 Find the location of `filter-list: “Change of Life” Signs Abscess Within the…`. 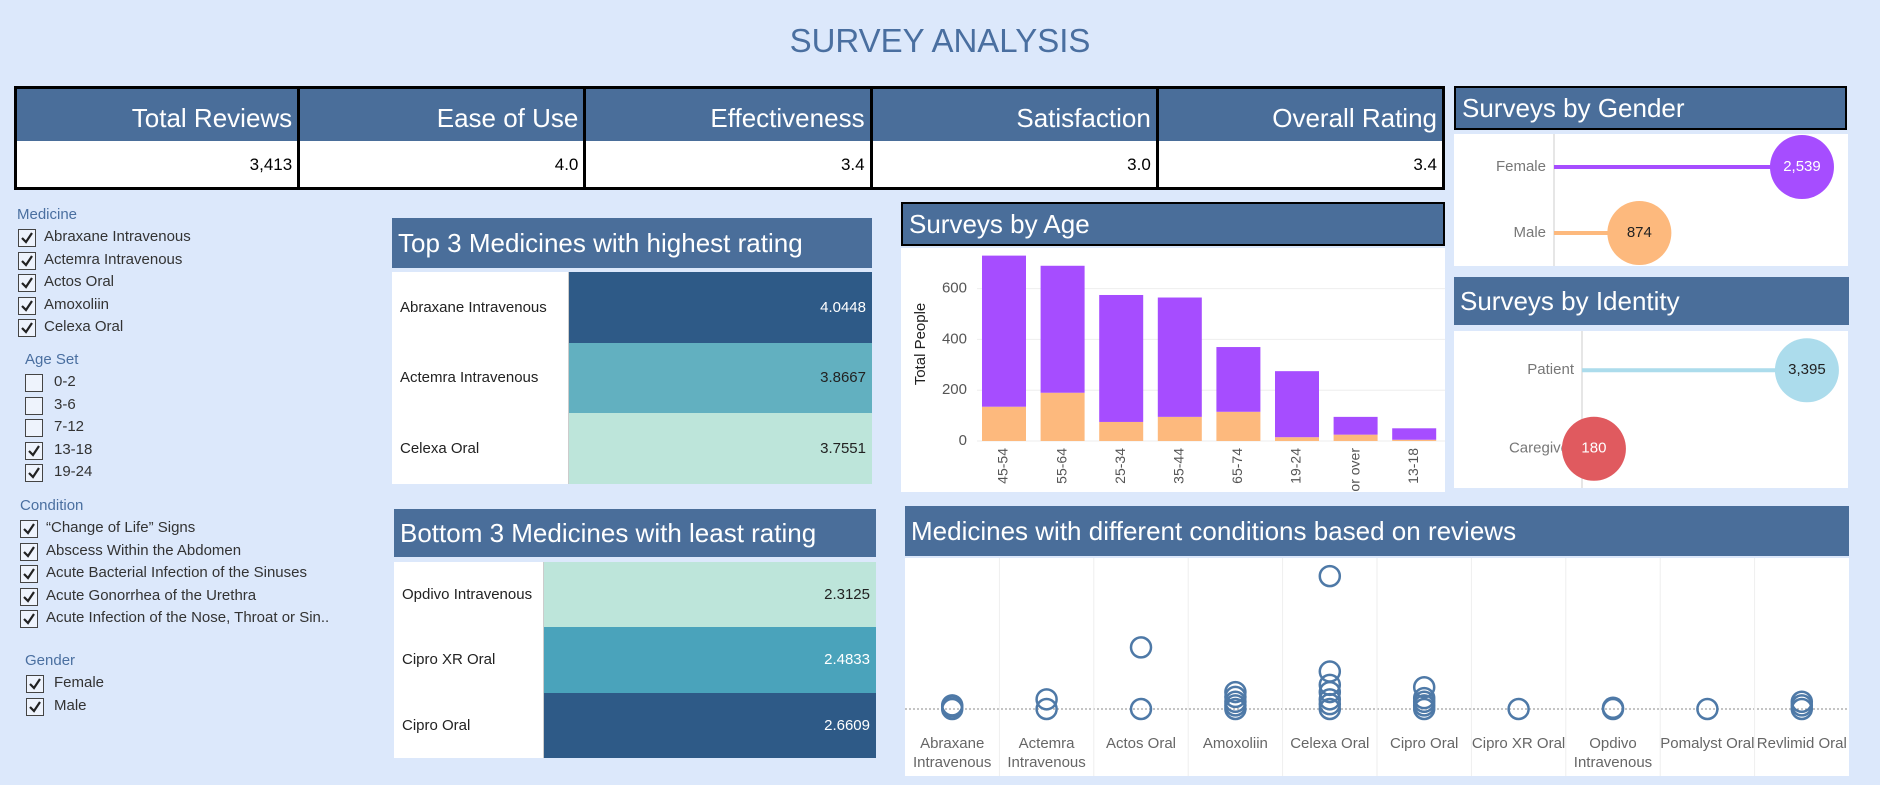

filter-list: “Change of Life” Signs Abscess Within the… is located at coordinates (190, 583).